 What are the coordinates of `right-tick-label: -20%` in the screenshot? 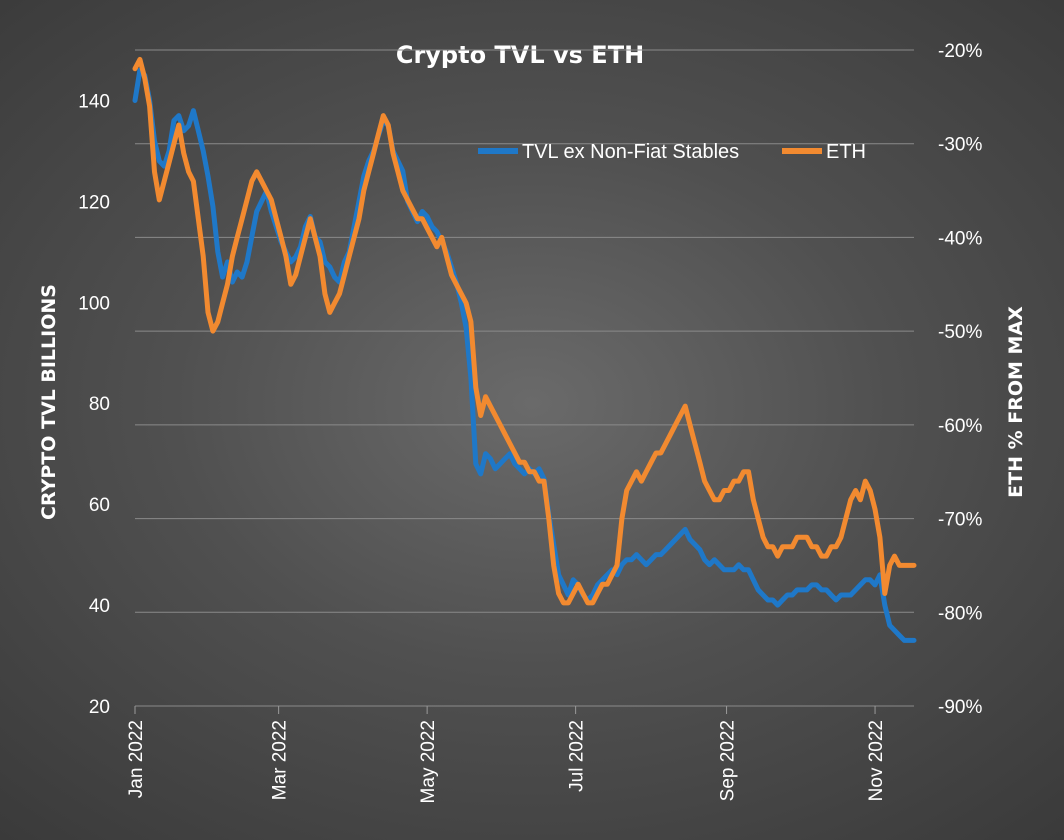 It's located at (960, 51).